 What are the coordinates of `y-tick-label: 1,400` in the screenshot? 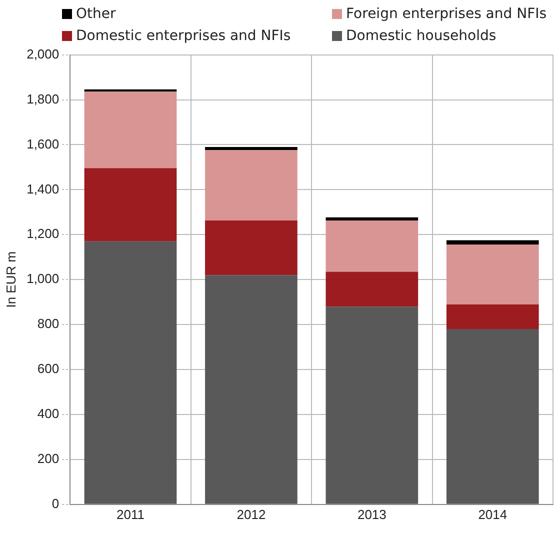 It's located at (43, 188).